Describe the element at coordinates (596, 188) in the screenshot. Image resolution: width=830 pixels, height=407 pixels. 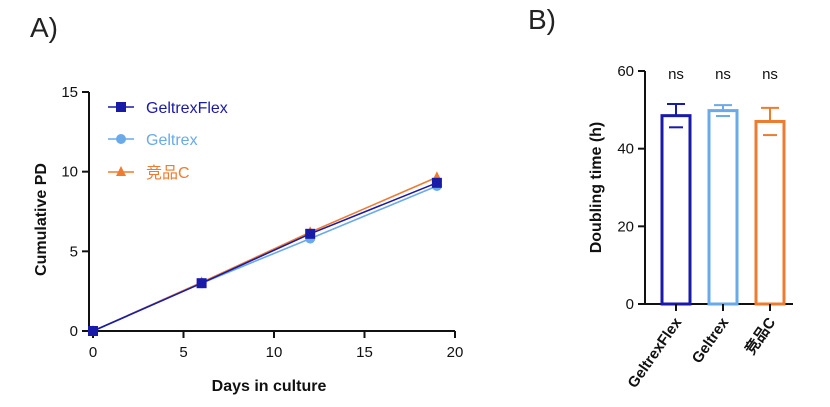
I see `y-axis-title: Doubling time (h)` at that location.